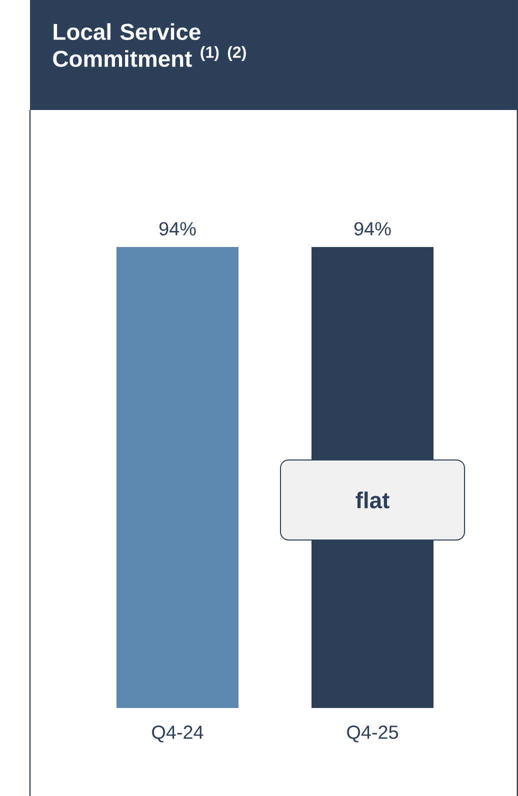  Describe the element at coordinates (373, 500) in the screenshot. I see `annotation: flat` at that location.